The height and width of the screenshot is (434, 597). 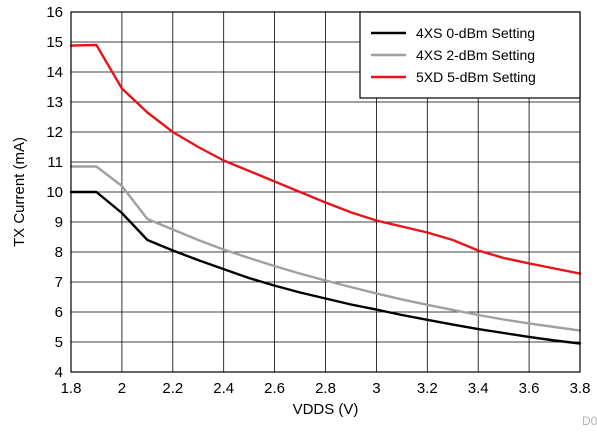 I want to click on x-tick-label: 1.8, so click(x=71, y=388).